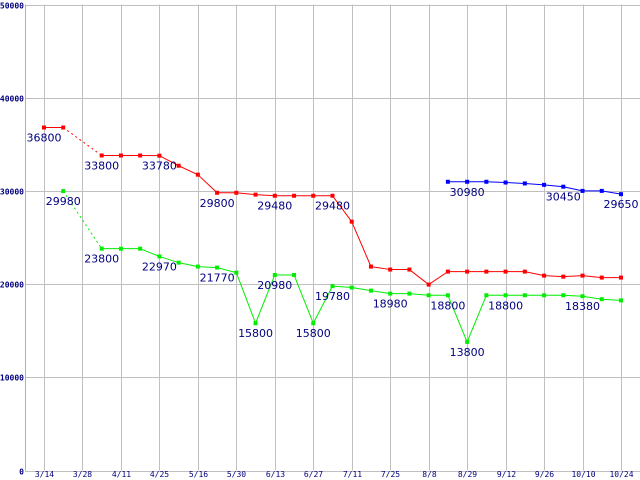  I want to click on data-label: 20980, so click(274, 285).